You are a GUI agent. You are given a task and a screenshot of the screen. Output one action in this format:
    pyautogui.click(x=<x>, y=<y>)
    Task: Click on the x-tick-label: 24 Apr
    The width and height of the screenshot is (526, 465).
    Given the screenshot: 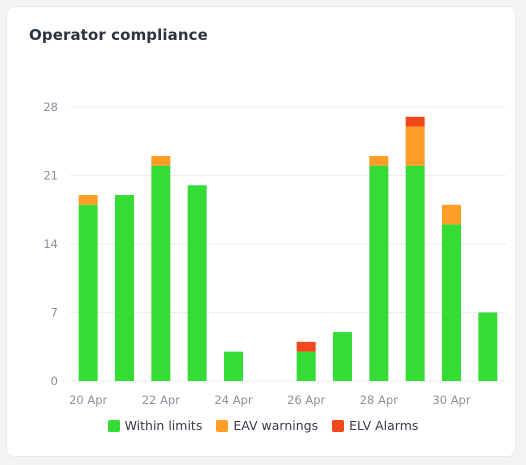 What is the action you would take?
    pyautogui.click(x=233, y=400)
    